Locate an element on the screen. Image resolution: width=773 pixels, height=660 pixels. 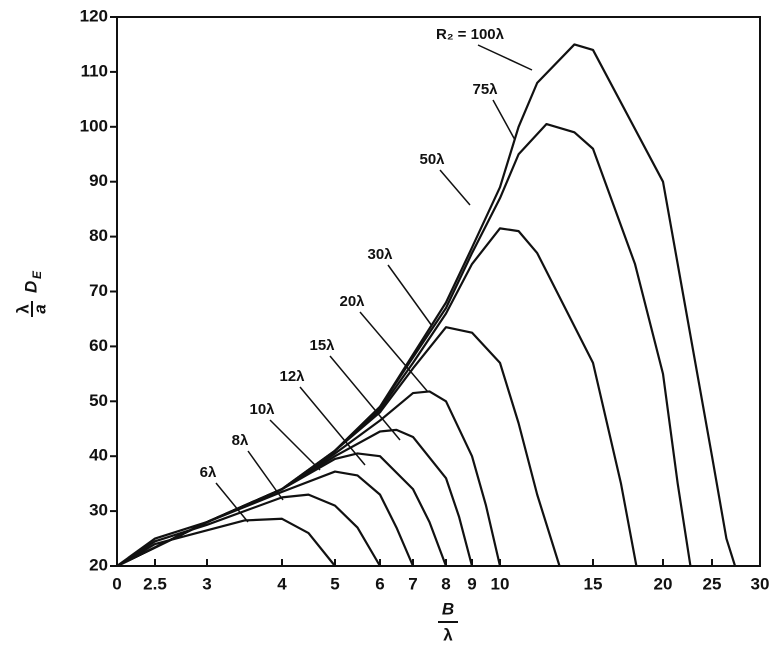
x-tick-label: 3 is located at coordinates (206, 583).